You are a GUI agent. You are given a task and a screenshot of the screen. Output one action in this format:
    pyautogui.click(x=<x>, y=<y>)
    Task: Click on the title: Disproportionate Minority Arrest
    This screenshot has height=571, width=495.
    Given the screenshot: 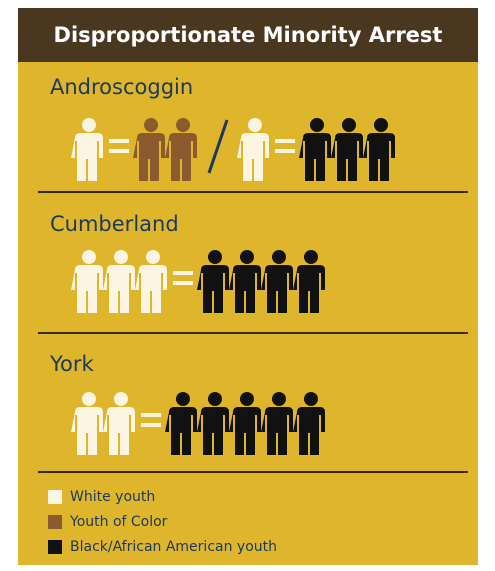 What is the action you would take?
    pyautogui.click(x=248, y=35)
    